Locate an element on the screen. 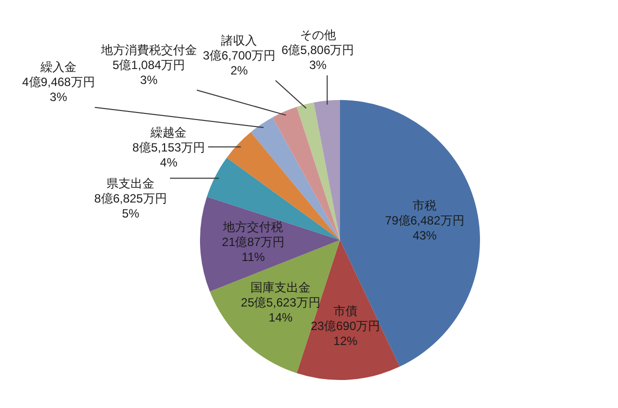  data-label: 79億6,482万円 43% is located at coordinates (424, 227).